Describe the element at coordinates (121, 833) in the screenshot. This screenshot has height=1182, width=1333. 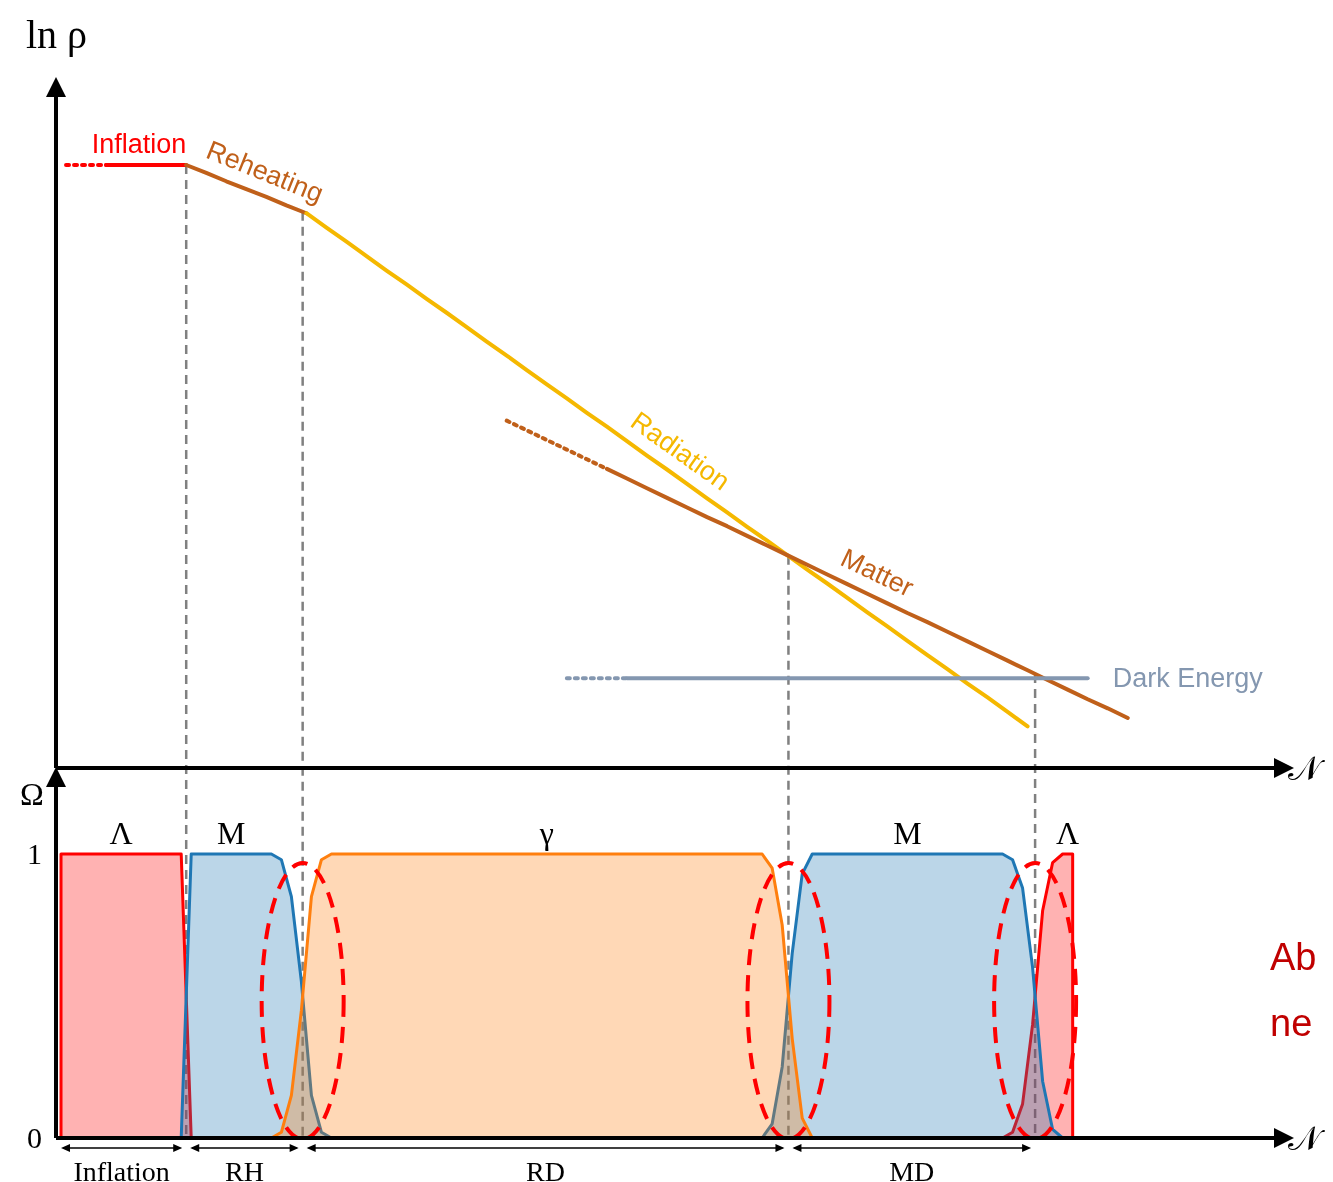
I see `series-label: Λ` at that location.